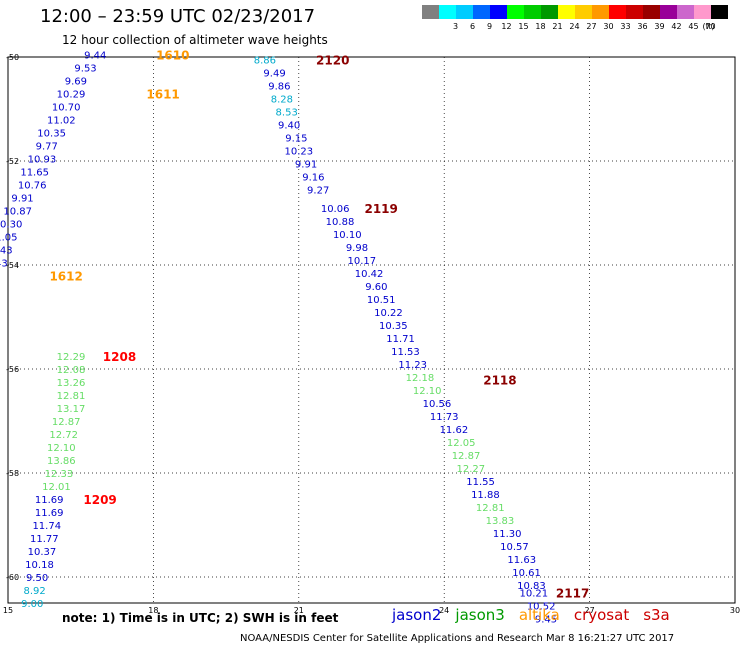  Describe the element at coordinates (412, 365) in the screenshot. I see `wave-height-value: 11.23` at that location.